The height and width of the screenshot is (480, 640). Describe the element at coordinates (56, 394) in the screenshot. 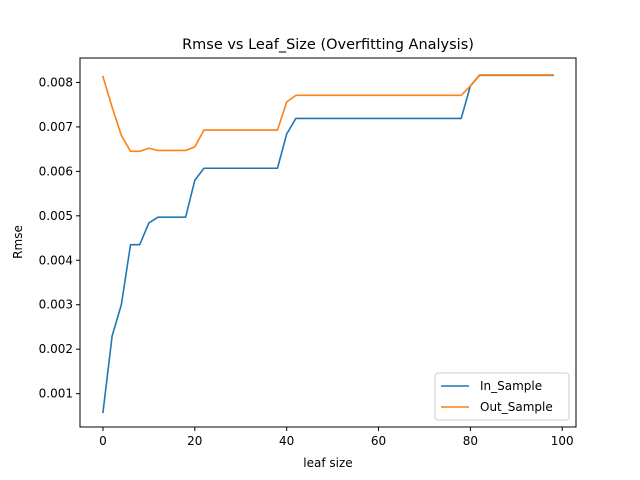

I see `y-tick-label: 0.001` at that location.